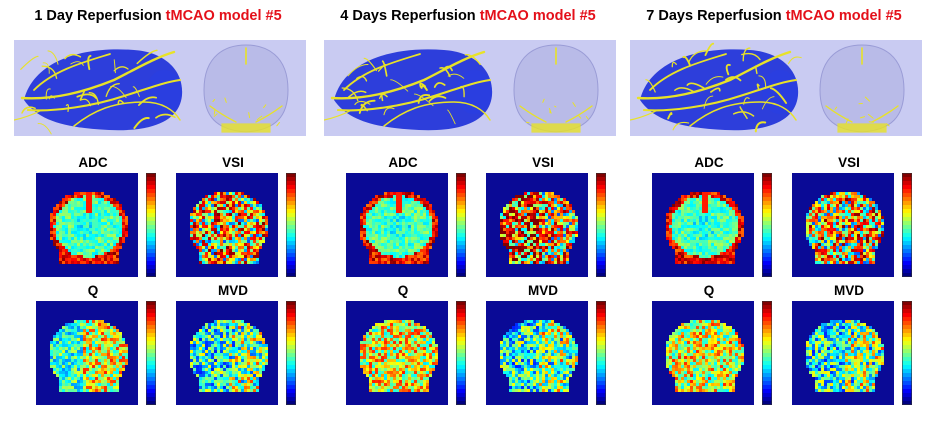 The width and height of the screenshot is (944, 422). I want to click on panel-title: 1 Day Reperfusion tMCAO model #5, so click(158, 16).